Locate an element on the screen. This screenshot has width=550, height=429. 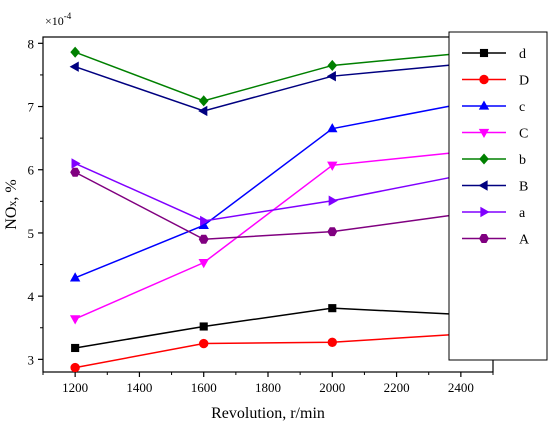
legend-label-b: b is located at coordinates (522, 160).